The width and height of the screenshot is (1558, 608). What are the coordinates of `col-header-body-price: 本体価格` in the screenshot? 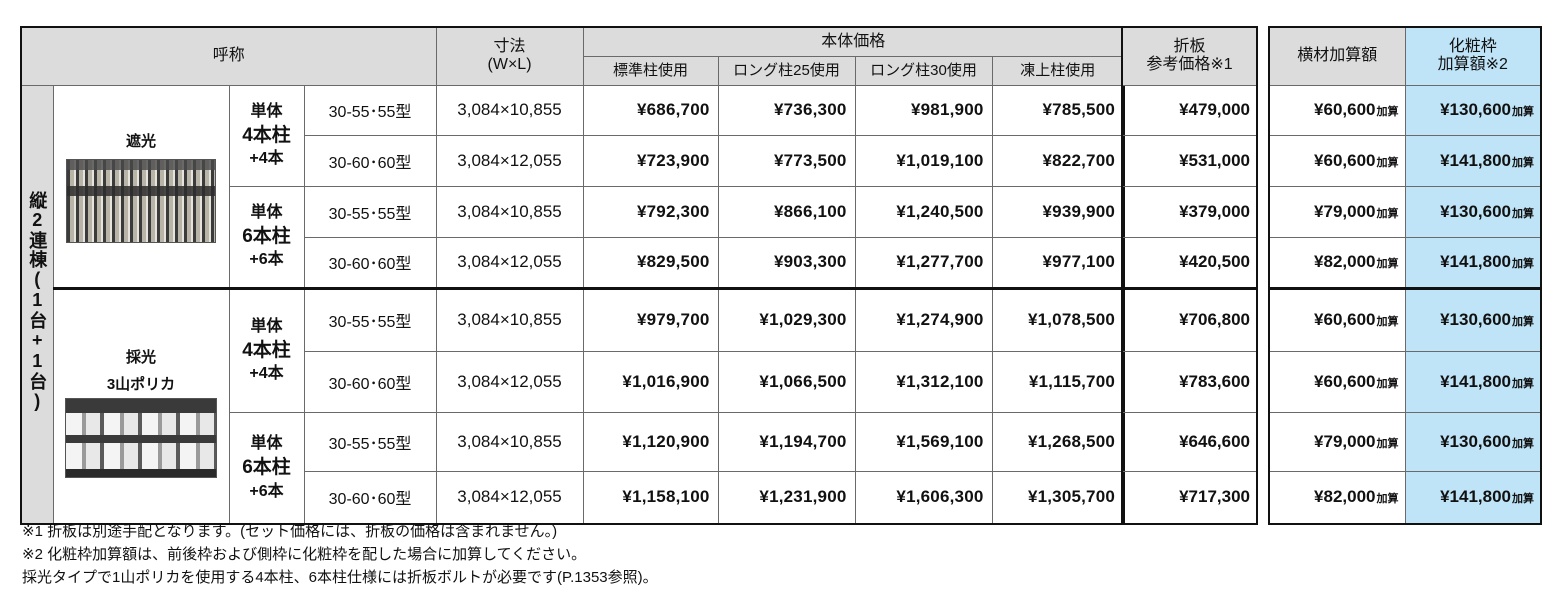 It's located at (853, 41).